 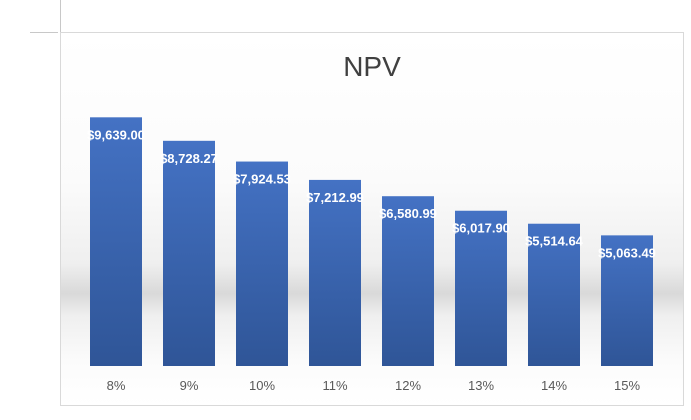 What do you see at coordinates (481, 288) in the screenshot?
I see `bar-13%` at bounding box center [481, 288].